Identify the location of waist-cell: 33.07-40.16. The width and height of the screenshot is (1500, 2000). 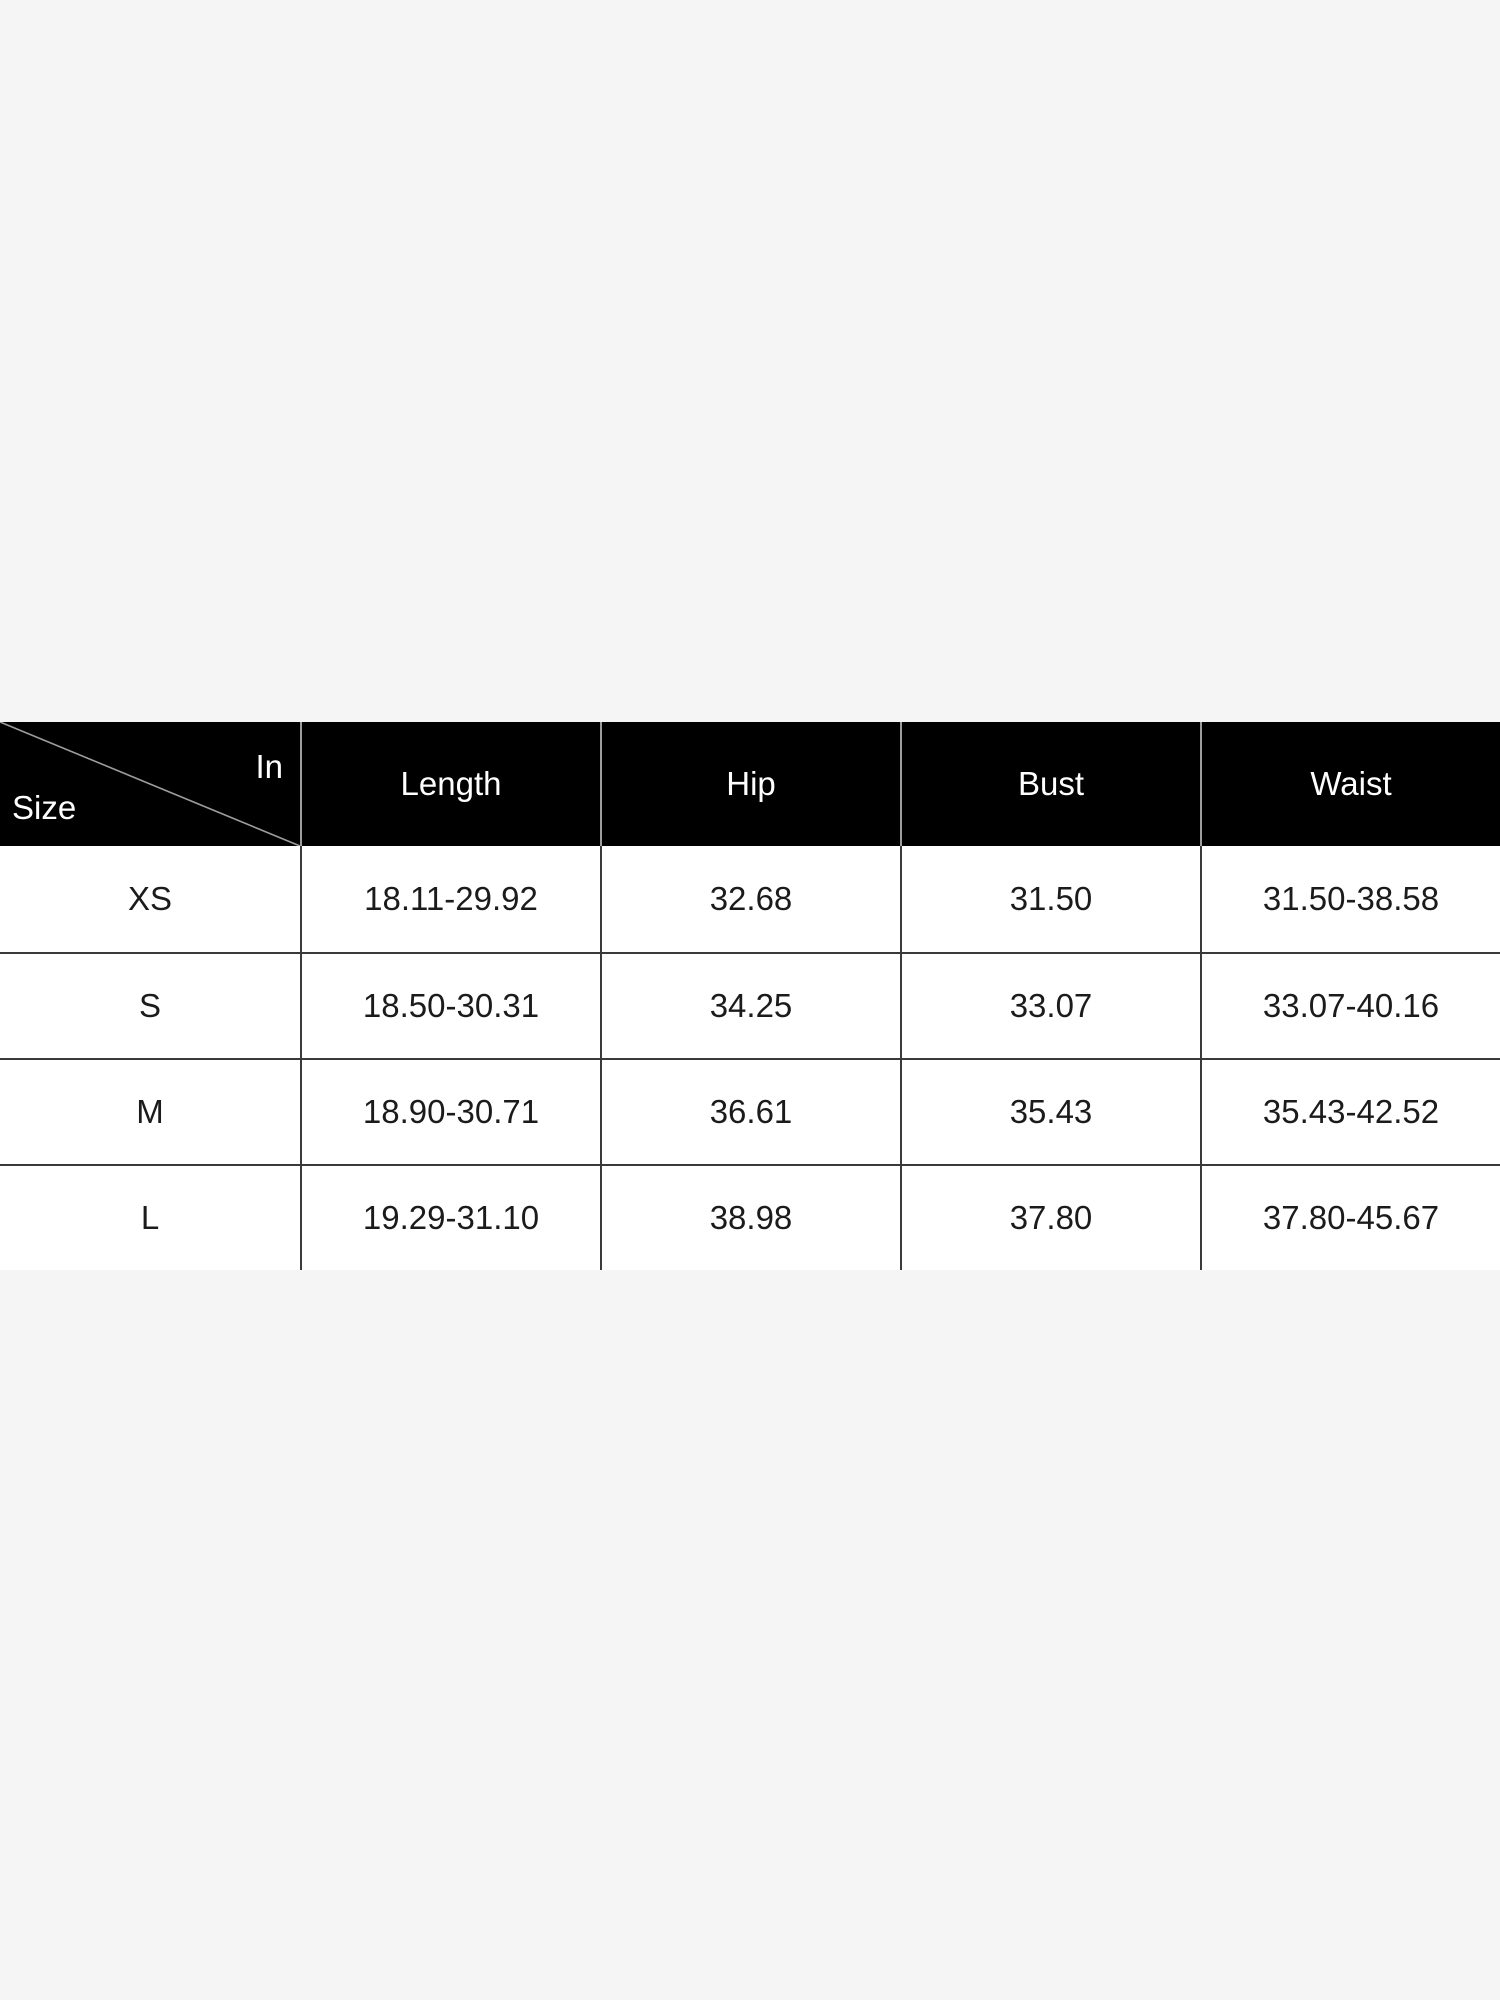
(1350, 1006).